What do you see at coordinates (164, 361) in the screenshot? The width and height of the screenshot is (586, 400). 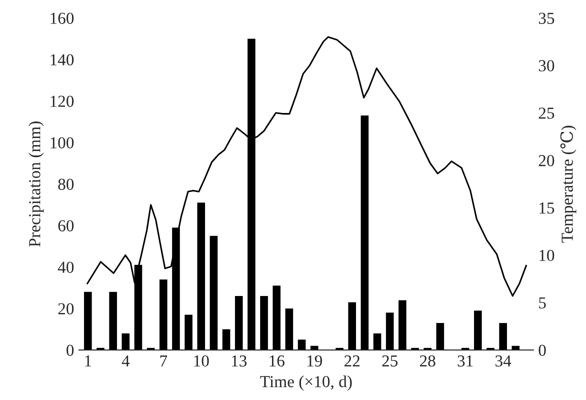 I see `x-tick-label: 7` at bounding box center [164, 361].